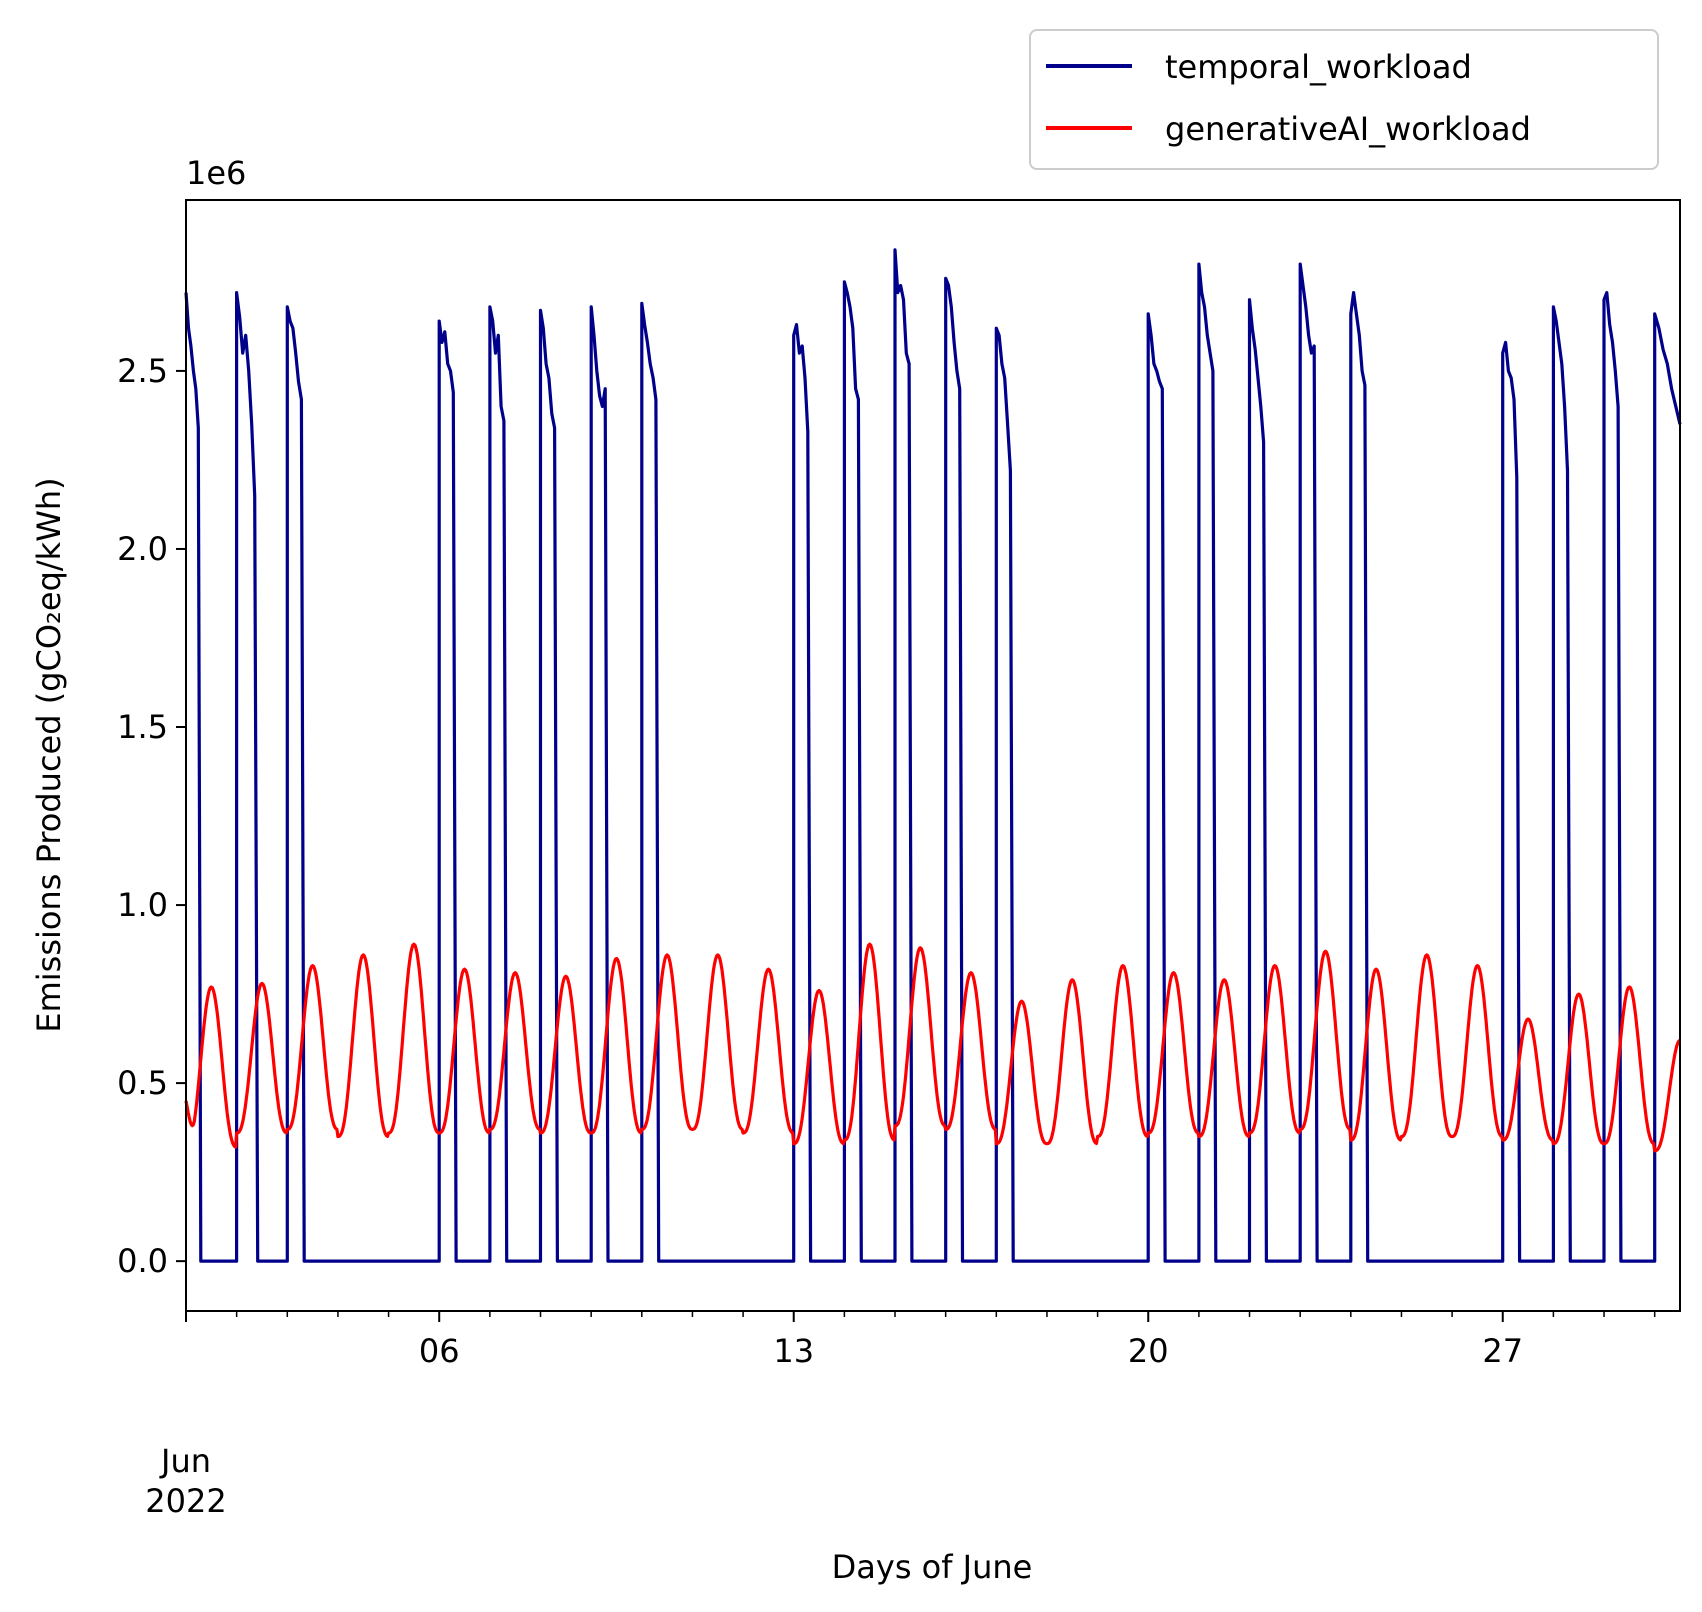 This screenshot has height=1612, width=1702. I want to click on y-tick-label: 1.5, so click(142, 727).